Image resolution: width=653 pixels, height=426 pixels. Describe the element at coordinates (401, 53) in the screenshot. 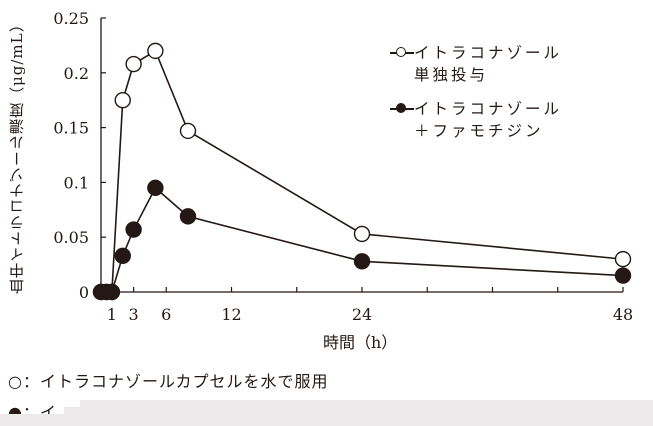

I see `open-circle-marker-icon` at that location.